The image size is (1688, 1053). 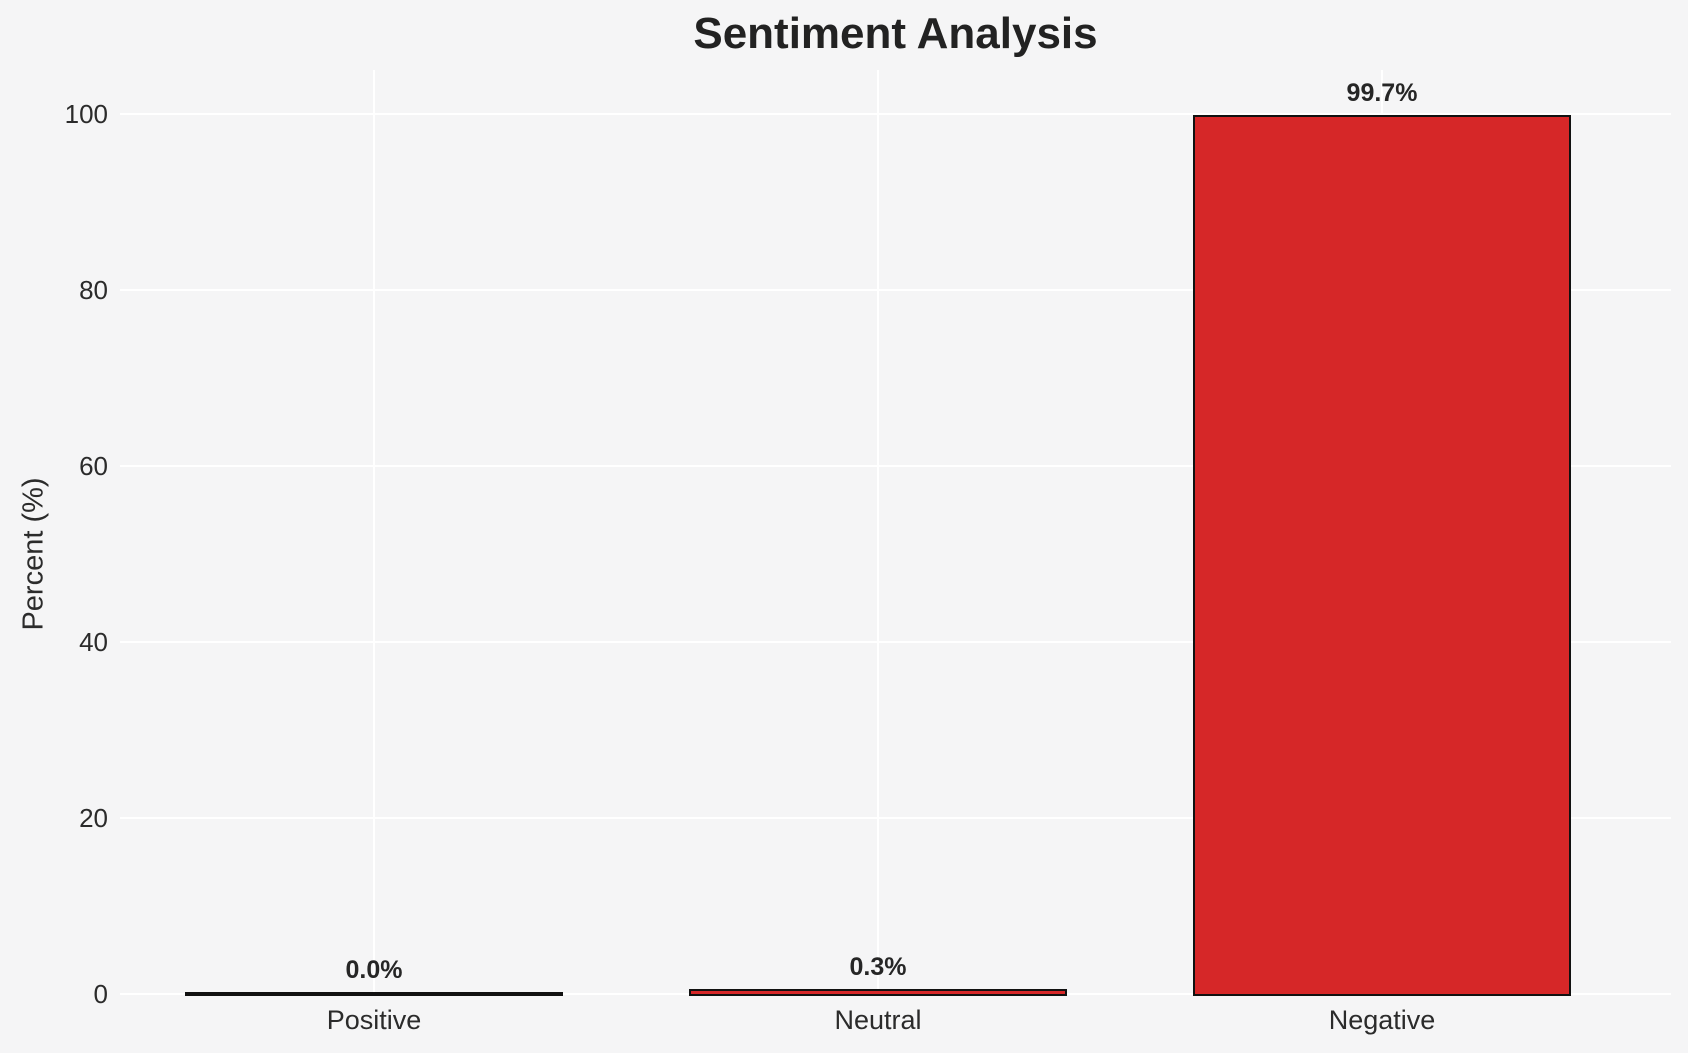 I want to click on x-tick-label: Neutral, so click(x=878, y=1020).